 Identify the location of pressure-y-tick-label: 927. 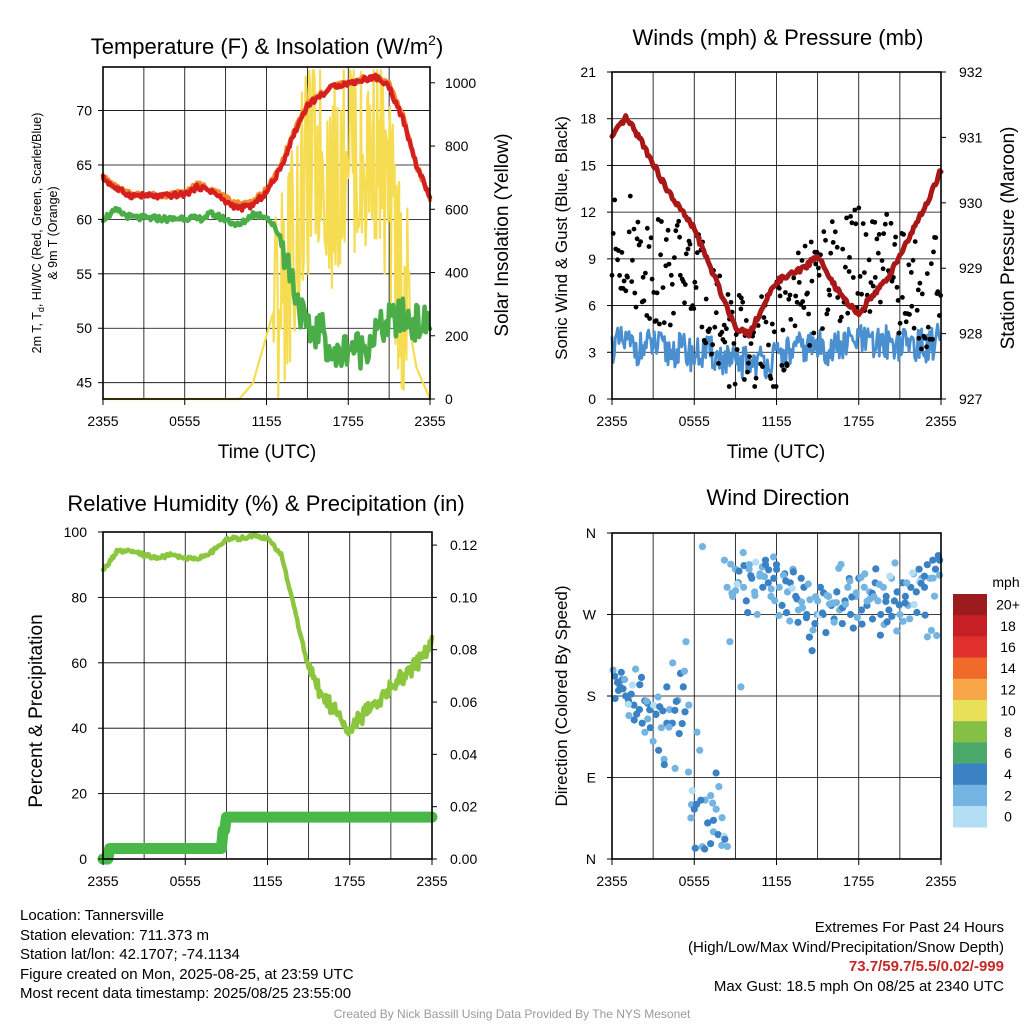
(971, 399).